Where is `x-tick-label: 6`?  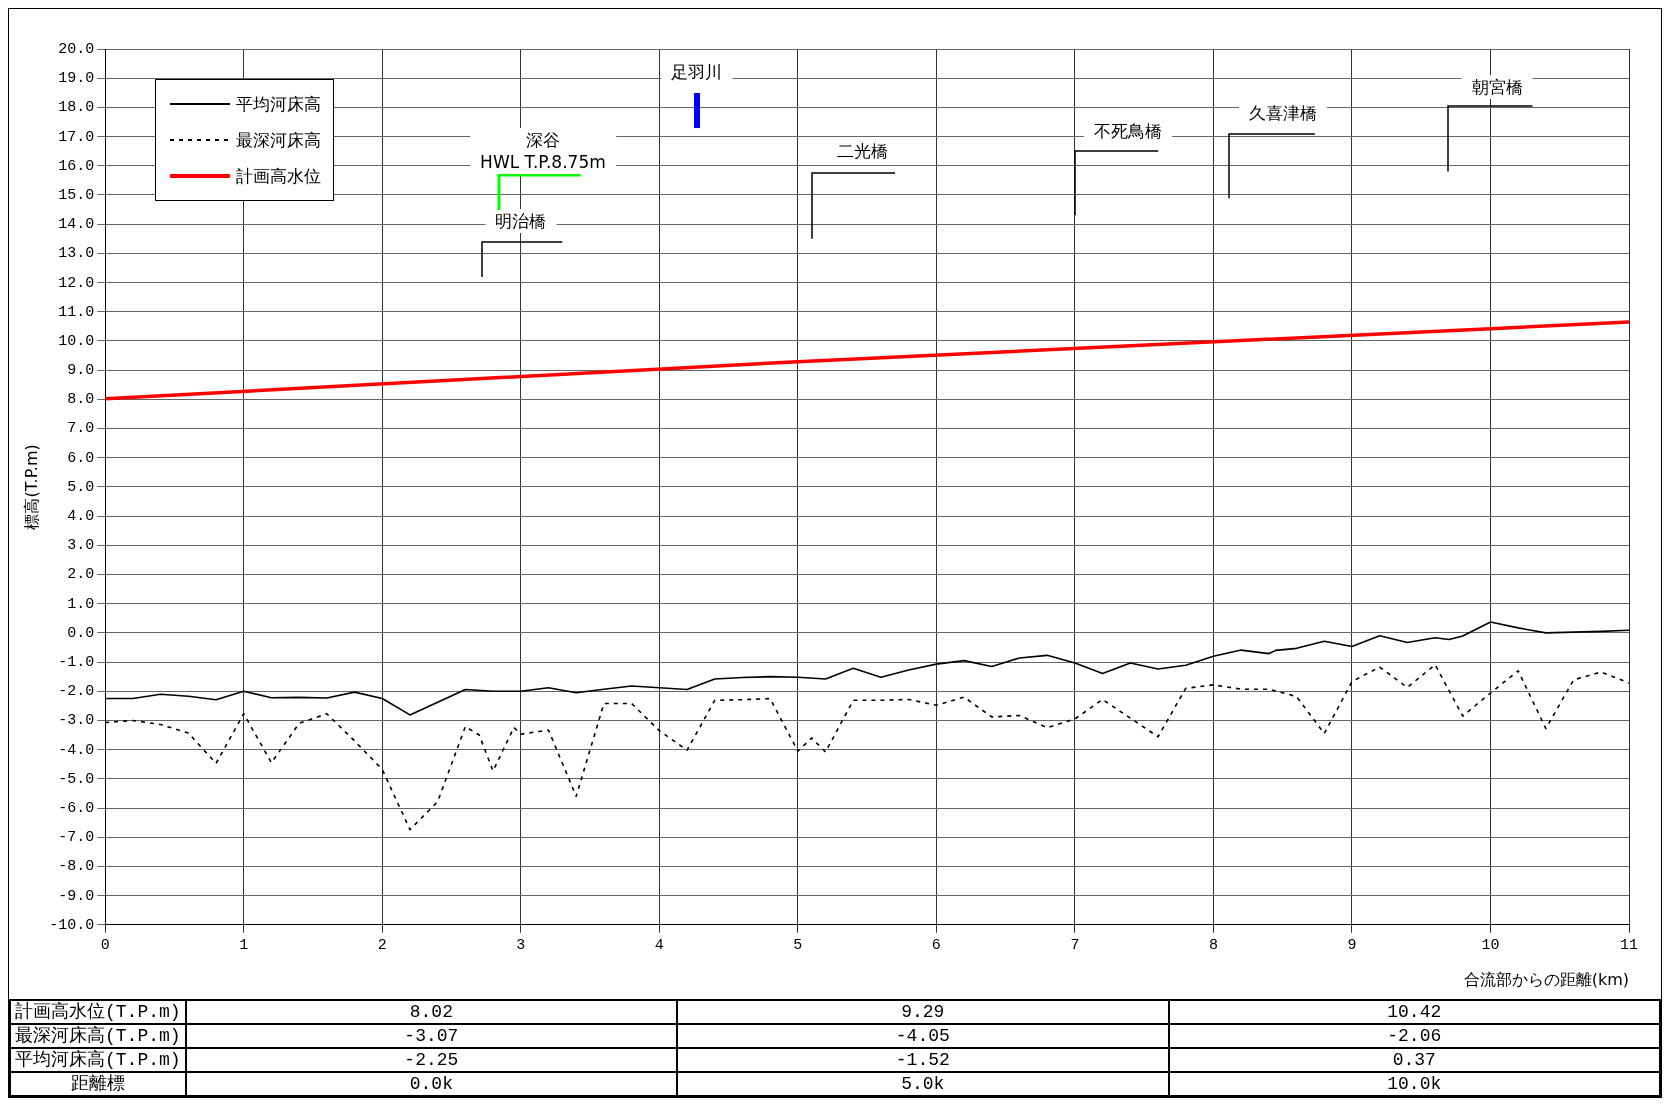
x-tick-label: 6 is located at coordinates (936, 945).